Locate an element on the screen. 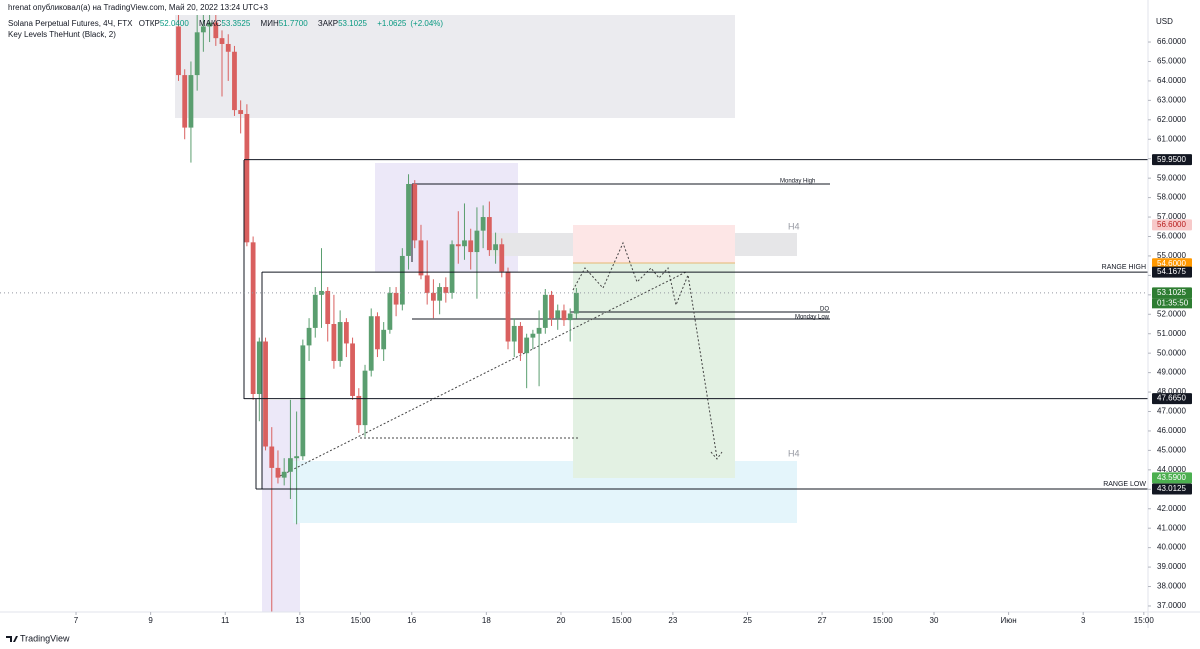 This screenshot has width=1200, height=649. y-tick-label: 51.0000 is located at coordinates (1171, 333).